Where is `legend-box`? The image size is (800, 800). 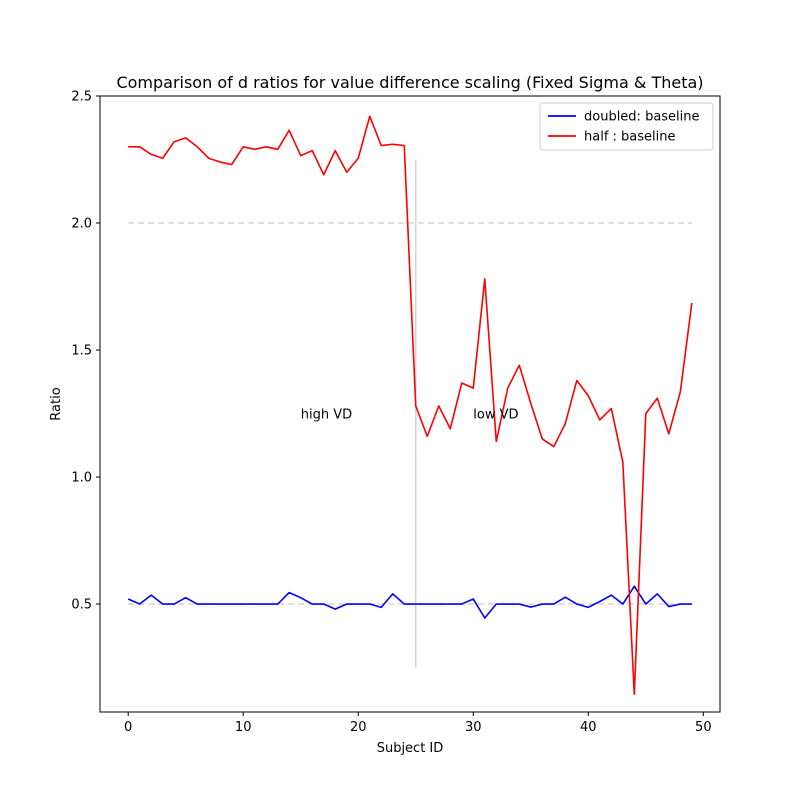 legend-box is located at coordinates (626, 126).